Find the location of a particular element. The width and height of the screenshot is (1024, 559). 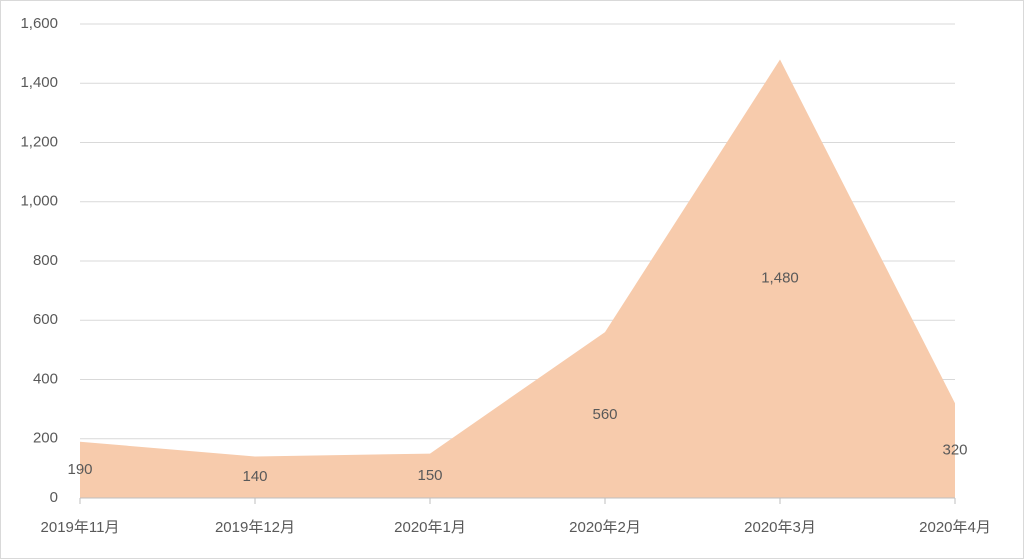

data-label: 150 is located at coordinates (429, 475).